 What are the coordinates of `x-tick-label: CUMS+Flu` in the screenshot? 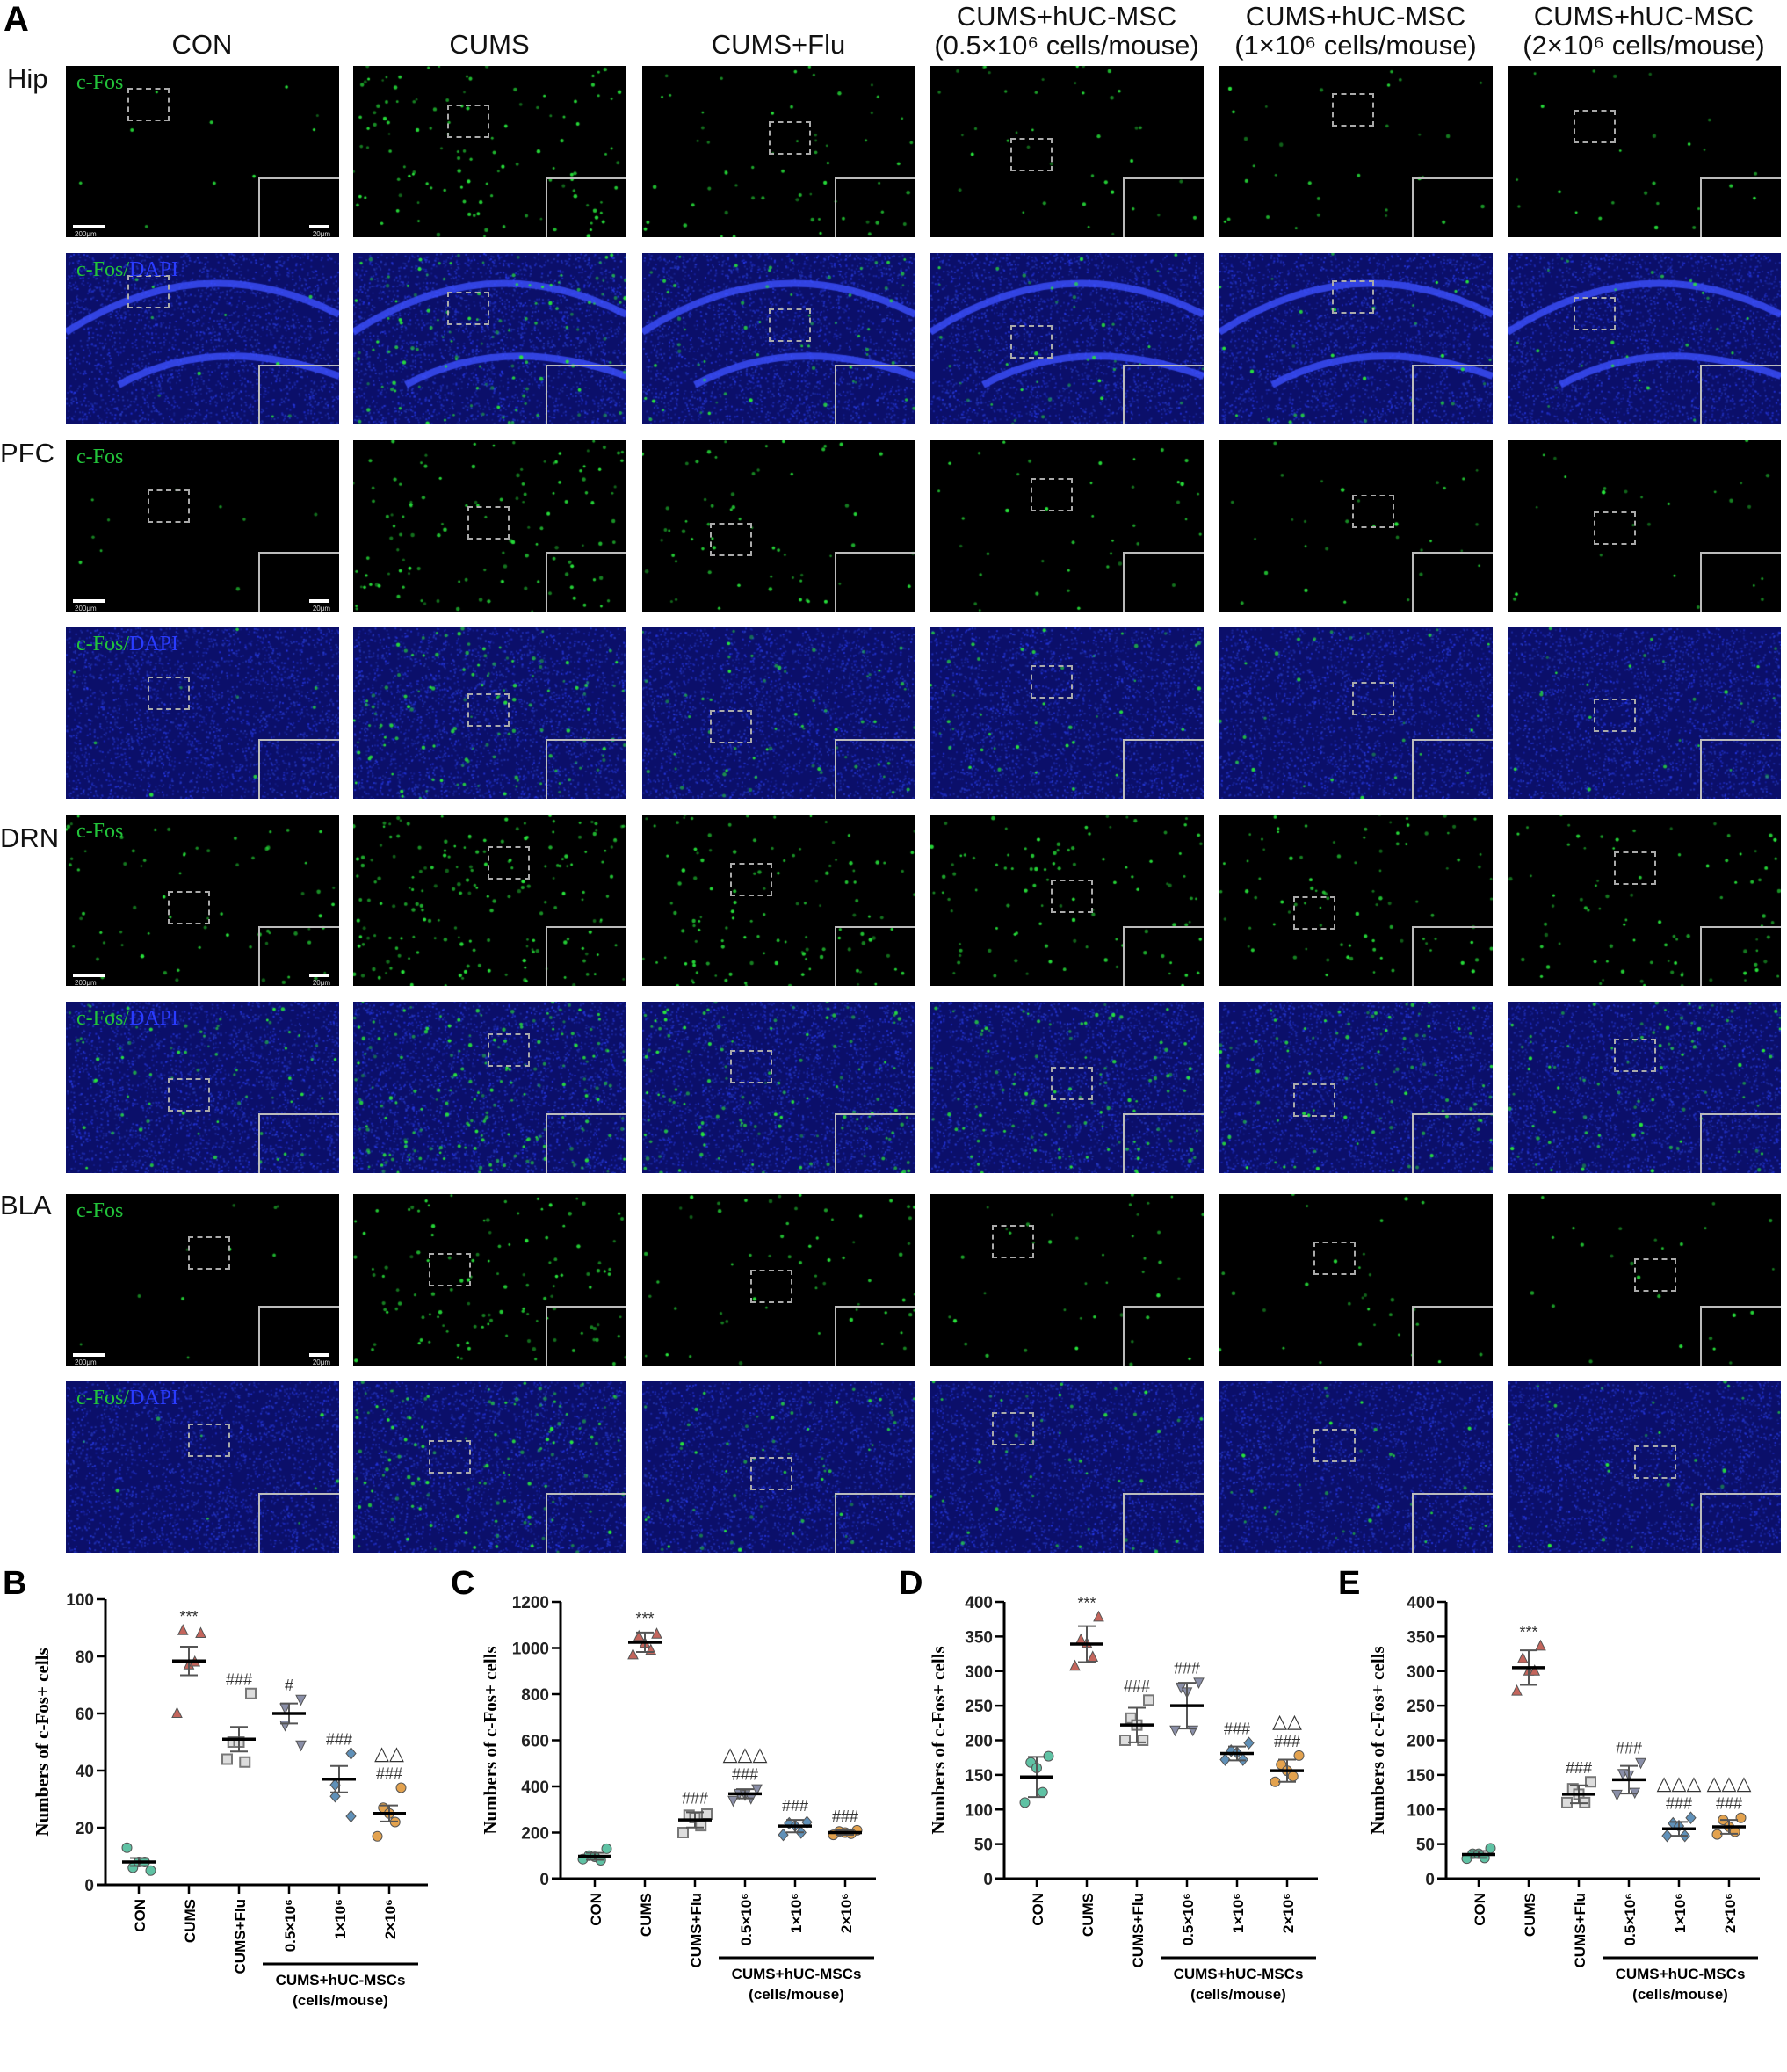 It's located at (1138, 1930).